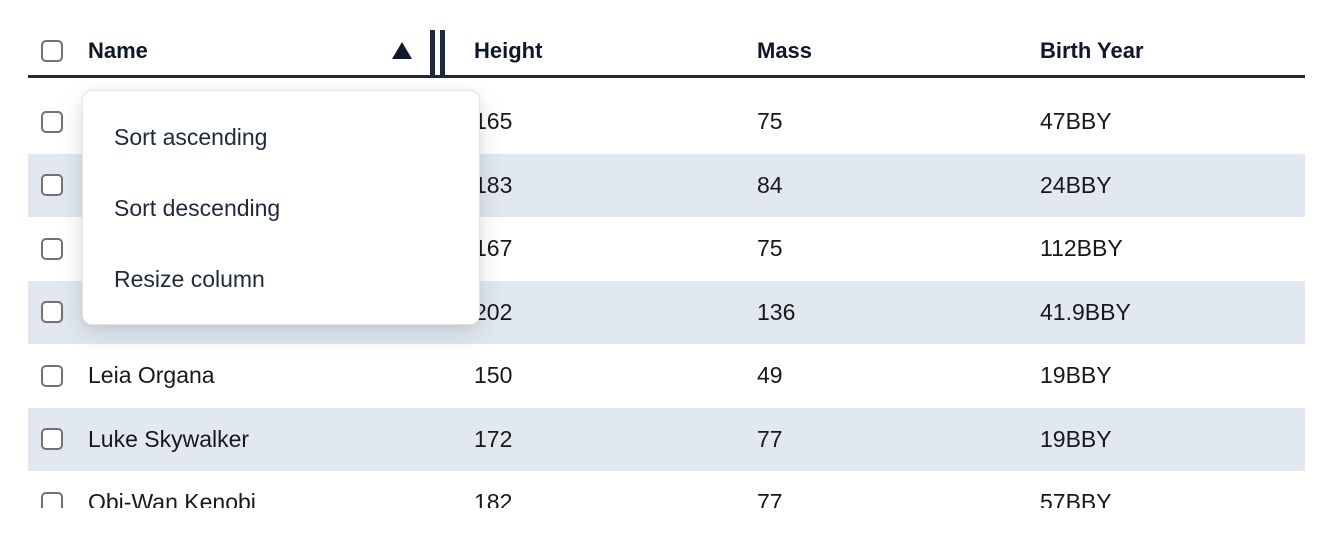 The image size is (1330, 536). What do you see at coordinates (191, 137) in the screenshot?
I see `menu-item-sort-ascending: Sort ascending` at bounding box center [191, 137].